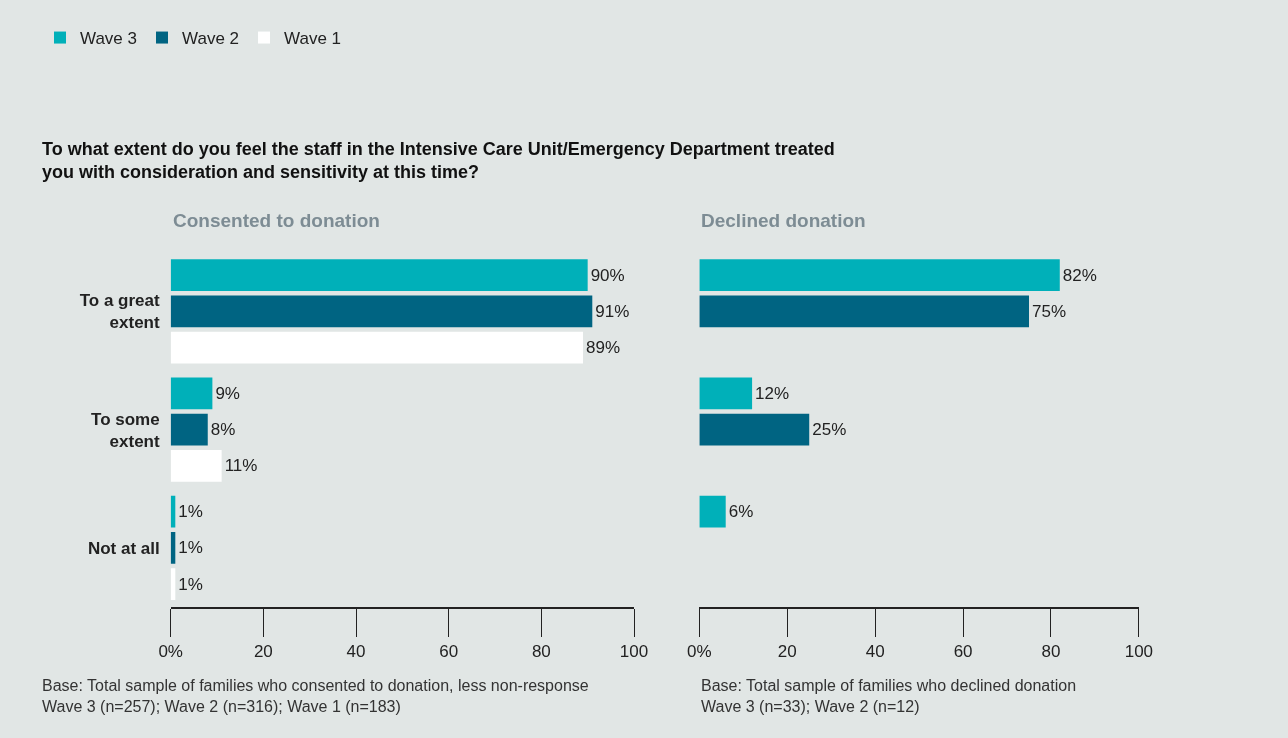  Describe the element at coordinates (438, 161) in the screenshot. I see `chart-title: To what extent do you feel the staff in the Intensive Care Unit/Emergency Department treated you with consideration and sensitivity at this time?` at that location.